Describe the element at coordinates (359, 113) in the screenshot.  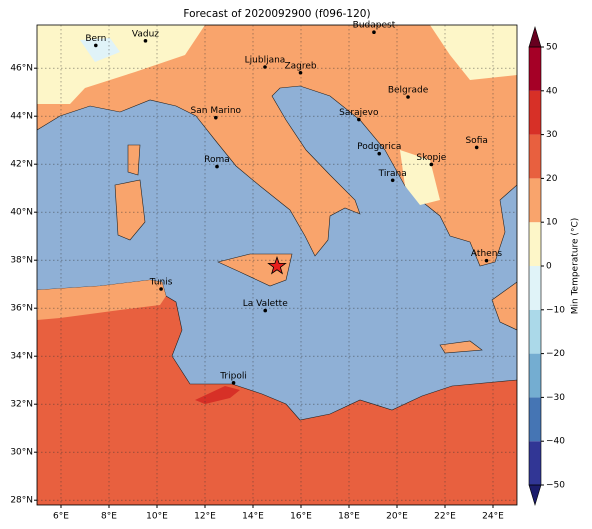
I see `city-label: Sarajevo` at that location.